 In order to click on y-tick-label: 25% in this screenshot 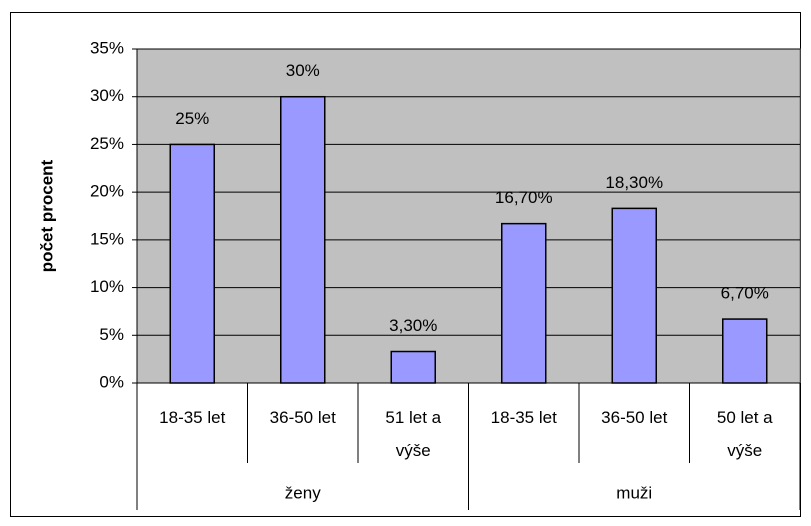, I will do `click(107, 143)`.